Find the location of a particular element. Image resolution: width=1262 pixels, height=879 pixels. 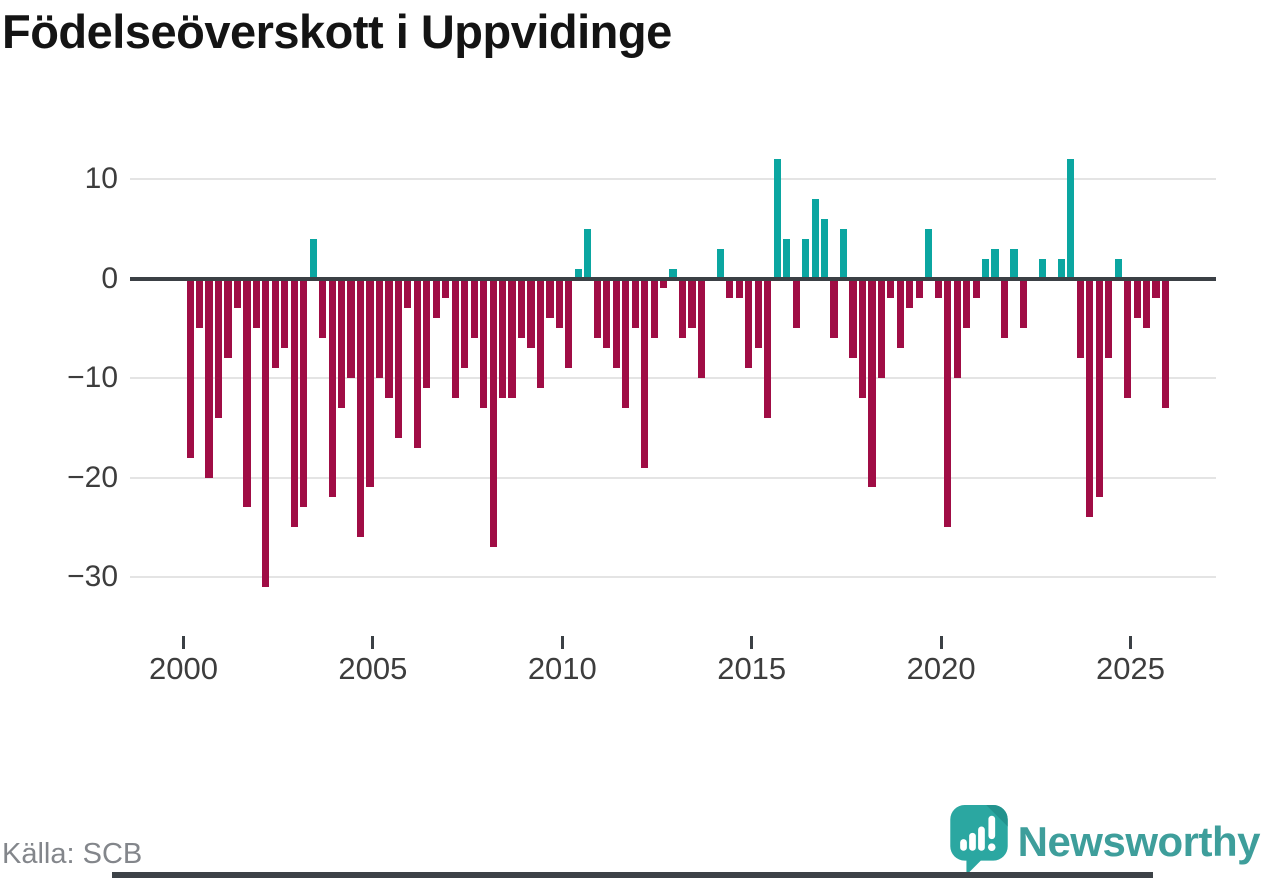

y-axis-tick-label: −10 is located at coordinates (92, 377).